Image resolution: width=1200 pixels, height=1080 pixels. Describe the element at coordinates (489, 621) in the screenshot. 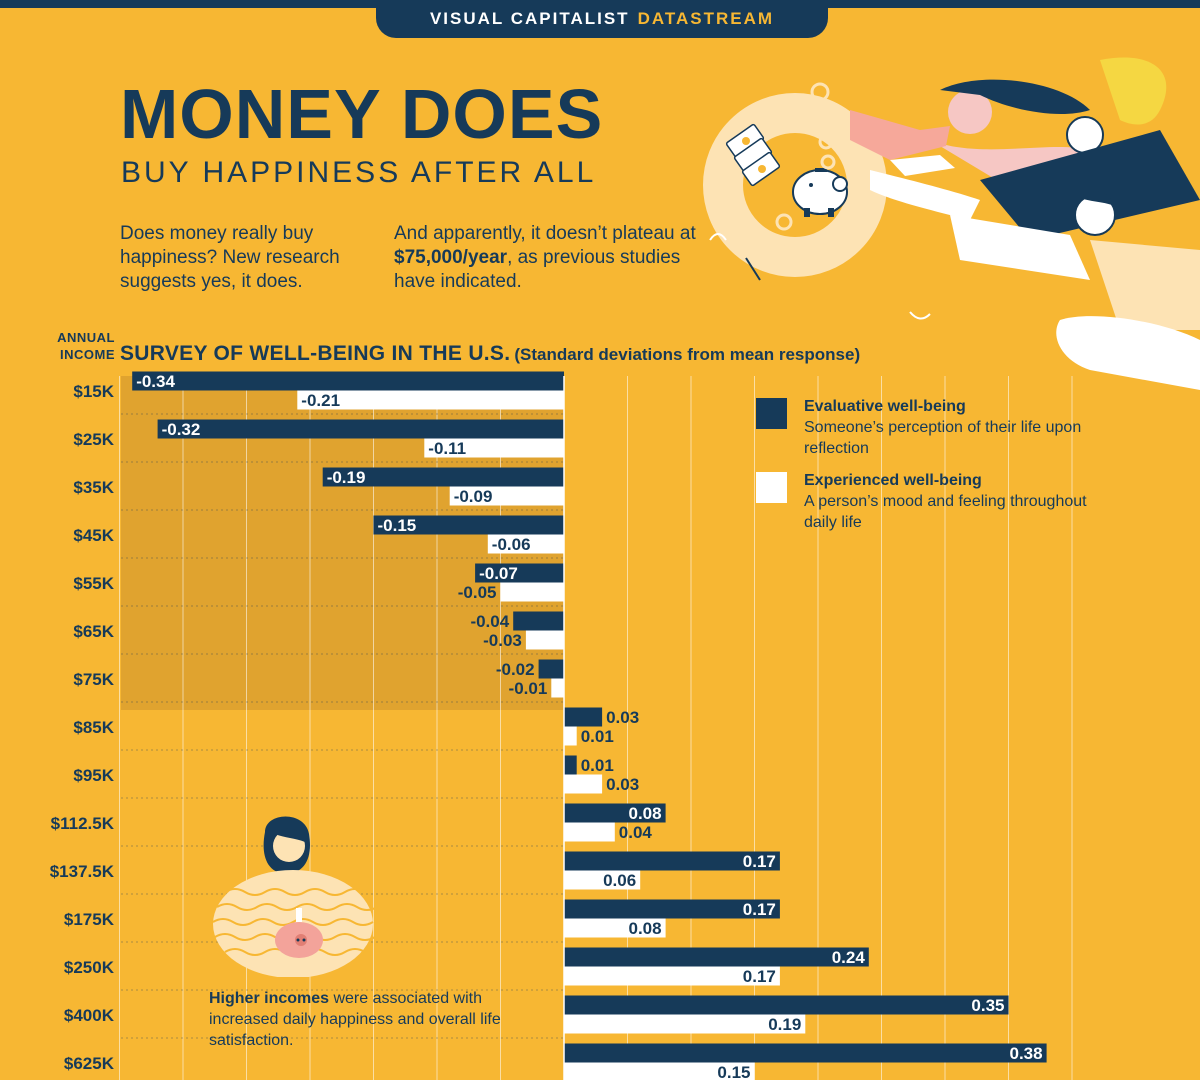

I see `data-label: -0.04` at that location.